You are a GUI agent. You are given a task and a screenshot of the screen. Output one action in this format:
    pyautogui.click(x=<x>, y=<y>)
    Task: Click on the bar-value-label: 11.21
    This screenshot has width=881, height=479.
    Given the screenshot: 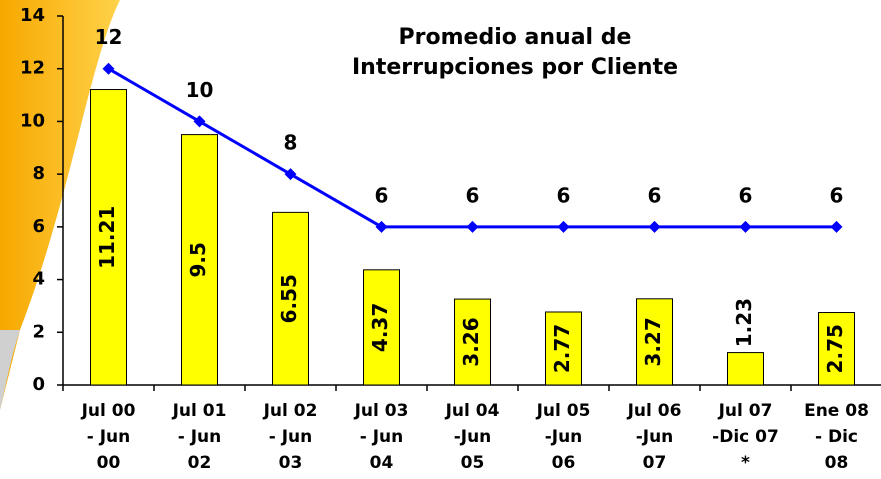 What is the action you would take?
    pyautogui.click(x=107, y=237)
    